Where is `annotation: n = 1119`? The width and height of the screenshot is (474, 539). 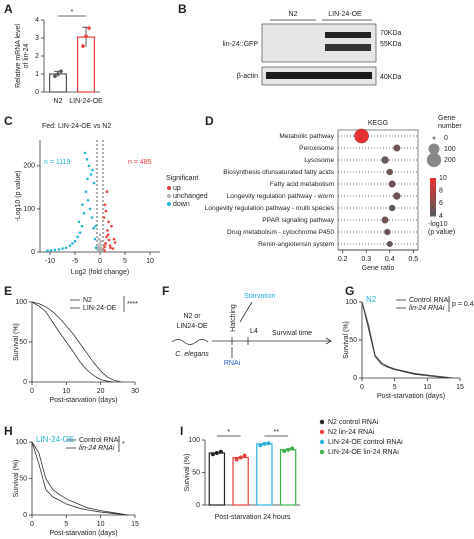
annotation: n = 1119 is located at coordinates (57, 162).